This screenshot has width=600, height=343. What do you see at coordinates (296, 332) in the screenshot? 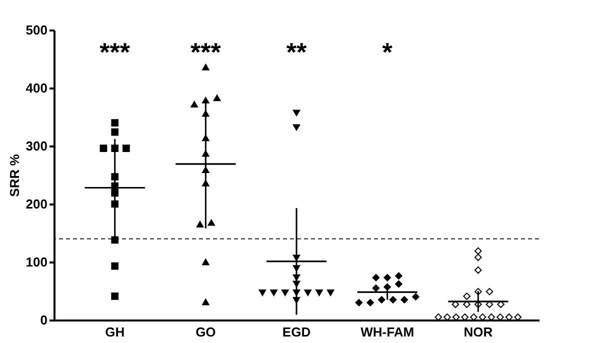
I see `x-tick-label: EGD` at bounding box center [296, 332].